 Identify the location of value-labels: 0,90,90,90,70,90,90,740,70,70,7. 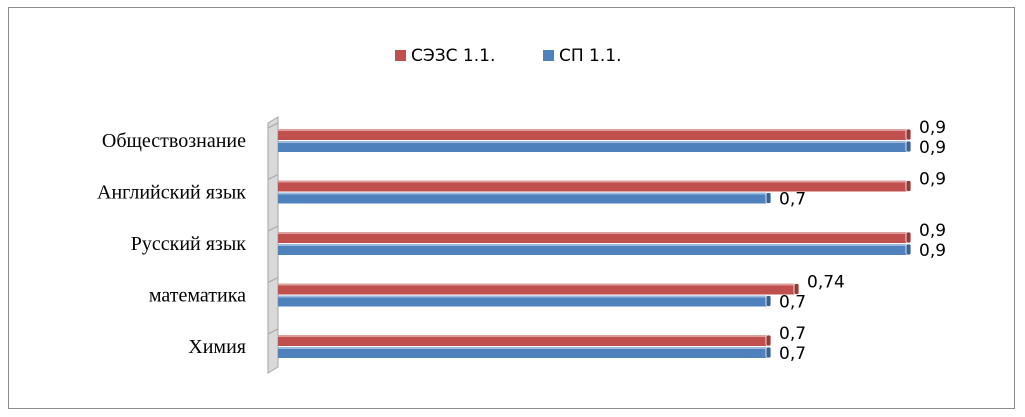
(862, 241).